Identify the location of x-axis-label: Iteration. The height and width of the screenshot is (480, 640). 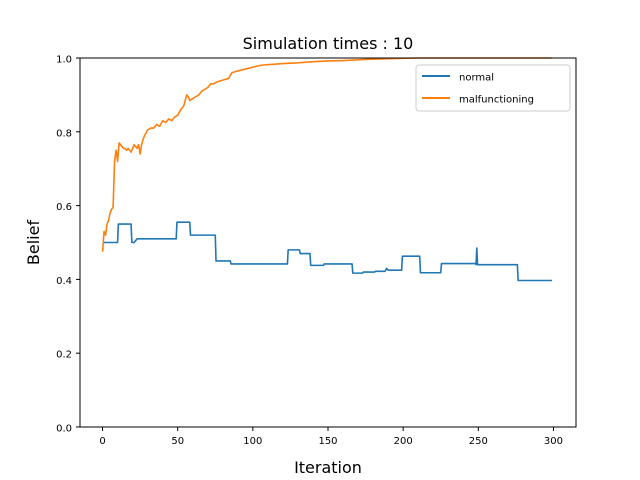
(328, 467).